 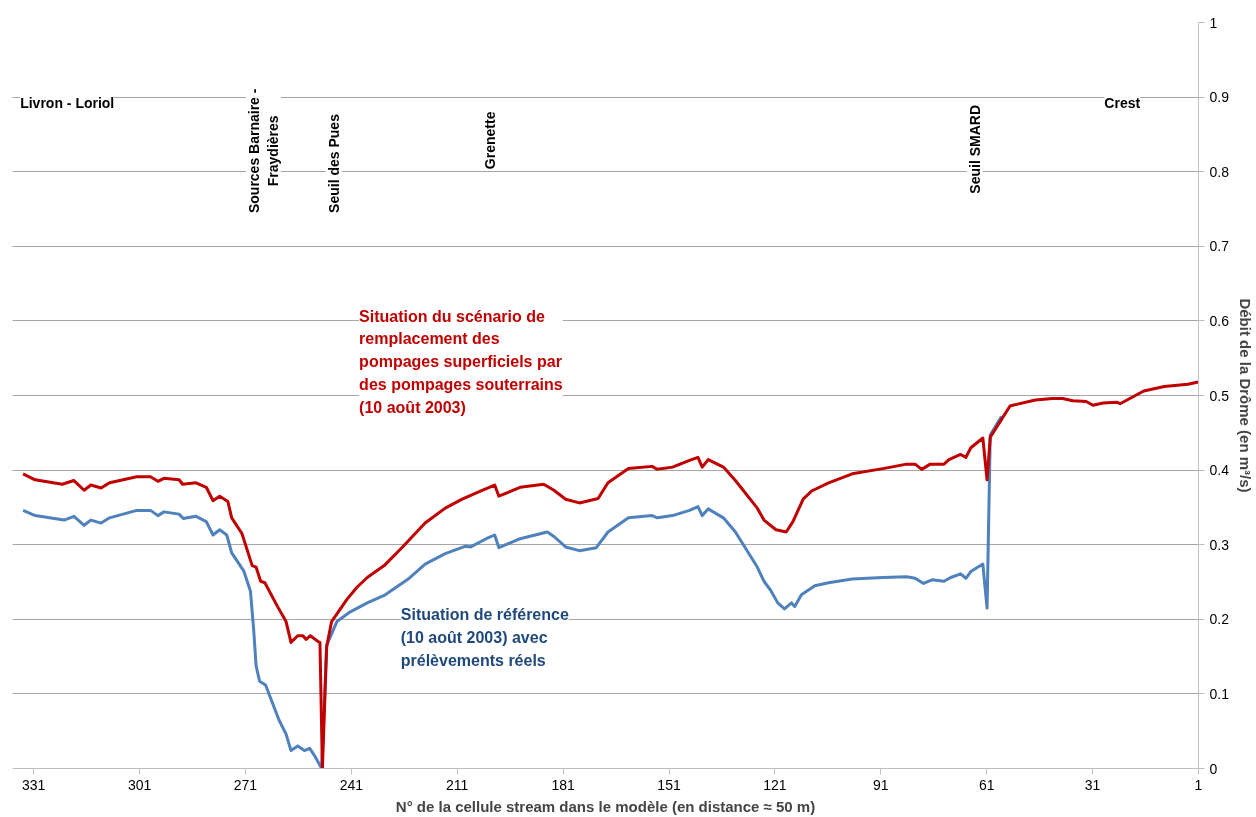 I want to click on y-tick-label: 0, so click(x=1213, y=768).